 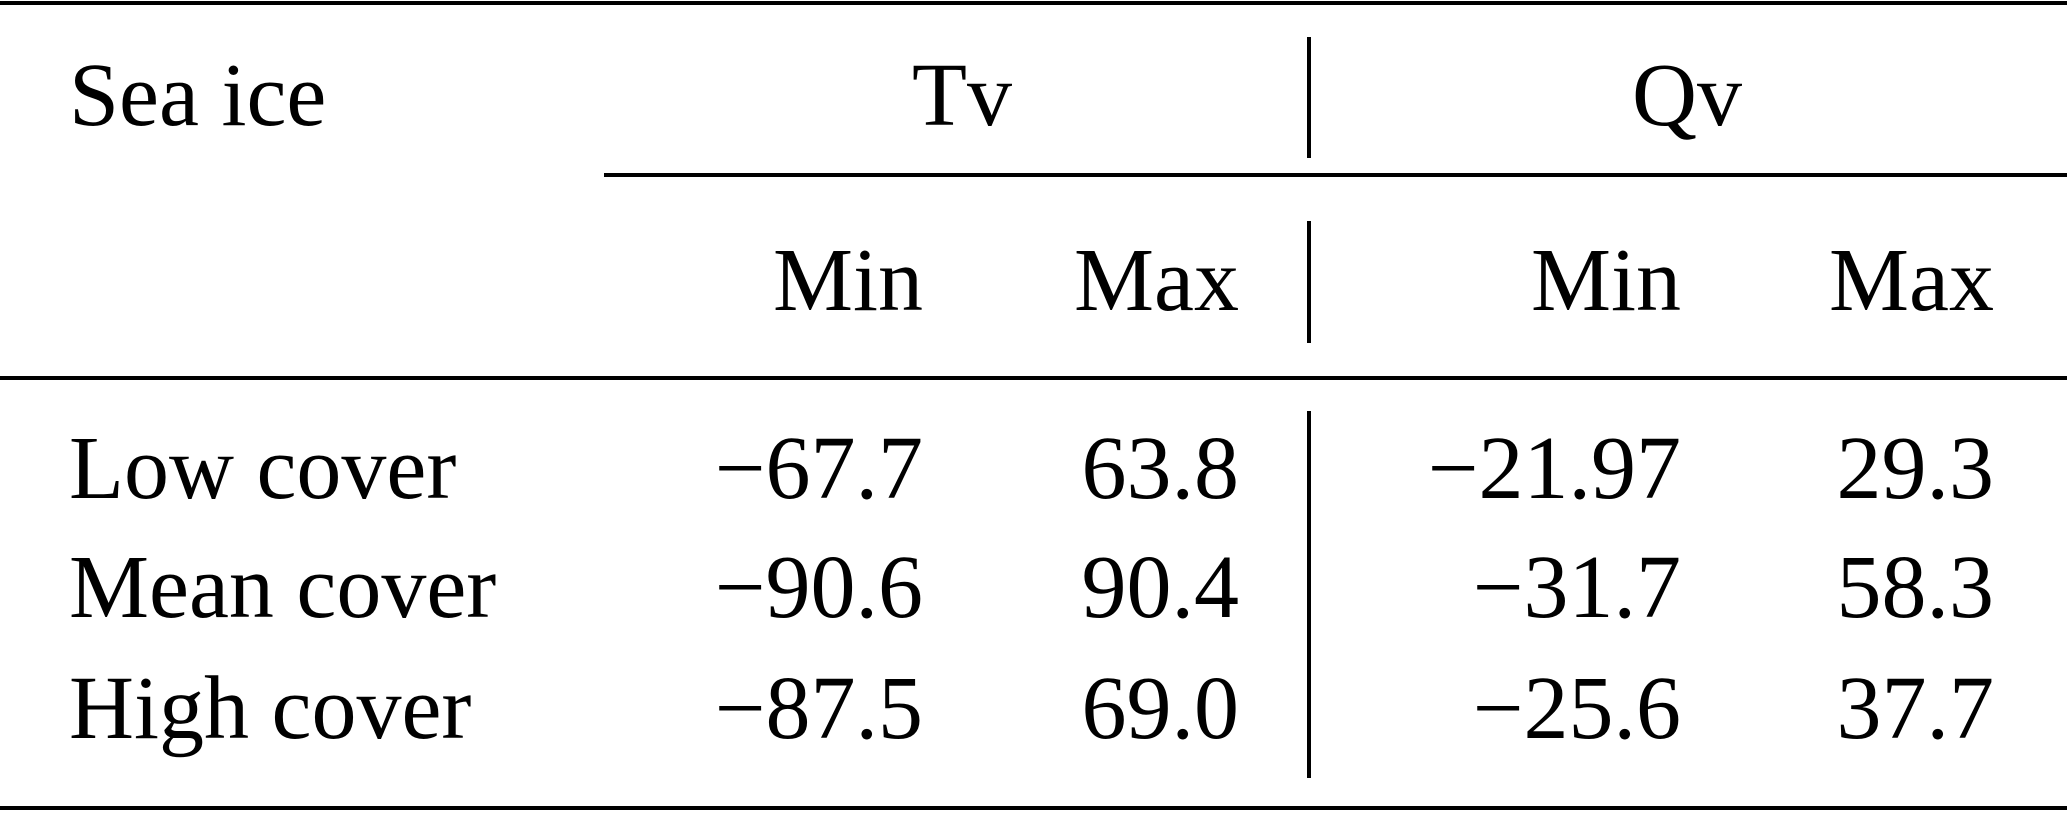 I want to click on row-label: High cover, so click(x=270, y=708).